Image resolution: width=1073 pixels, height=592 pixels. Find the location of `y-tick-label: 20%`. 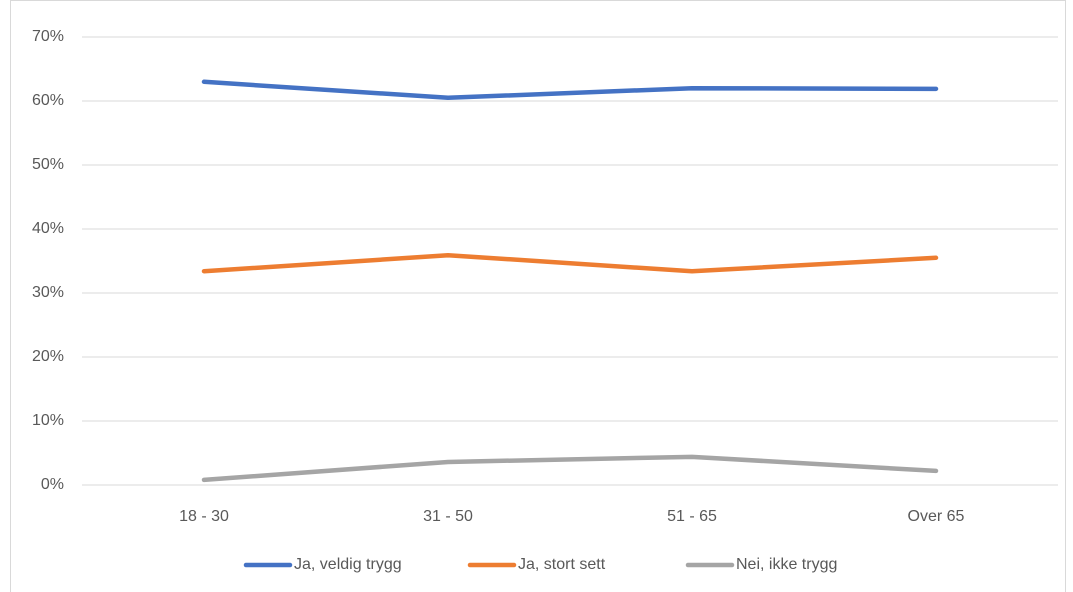

y-tick-label: 20% is located at coordinates (48, 356).